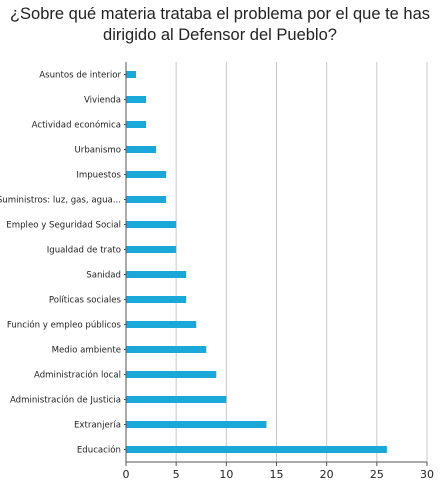  I want to click on category-label-16: Educación, so click(99, 450).